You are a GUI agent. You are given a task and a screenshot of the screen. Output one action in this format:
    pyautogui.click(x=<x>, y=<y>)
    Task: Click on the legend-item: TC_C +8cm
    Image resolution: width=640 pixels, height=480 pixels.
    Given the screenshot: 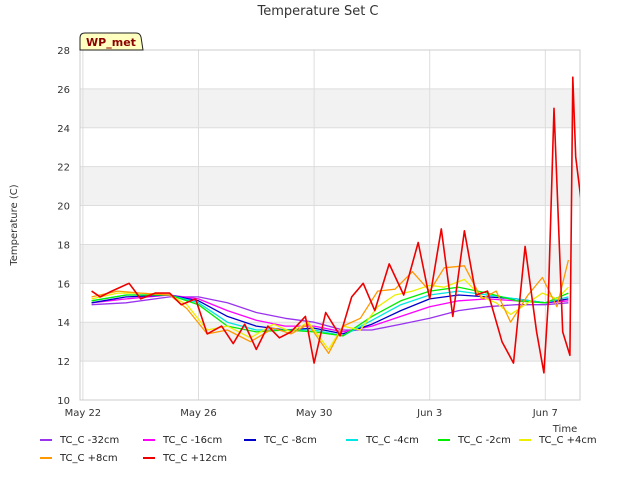 What is the action you would take?
    pyautogui.click(x=79, y=458)
    